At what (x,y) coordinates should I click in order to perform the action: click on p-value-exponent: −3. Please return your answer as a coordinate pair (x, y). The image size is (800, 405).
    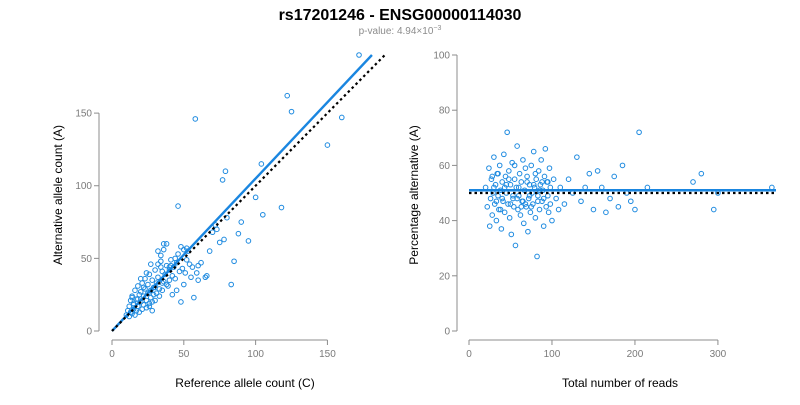
    Looking at the image, I should click on (437, 28).